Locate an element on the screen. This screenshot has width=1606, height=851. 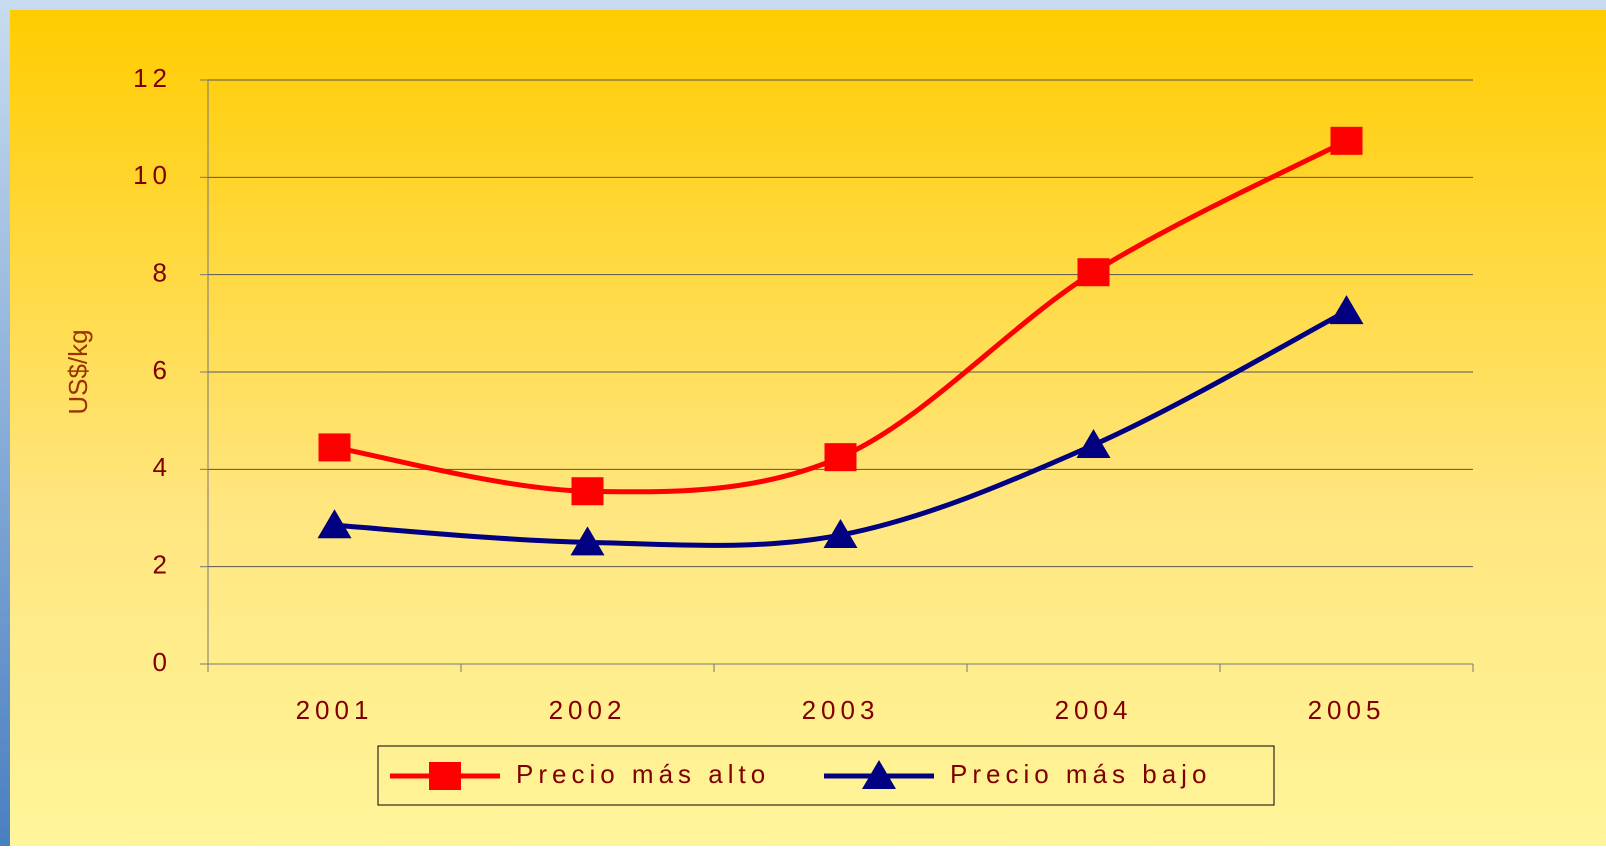
y-tick-label: 10 is located at coordinates (152, 175).